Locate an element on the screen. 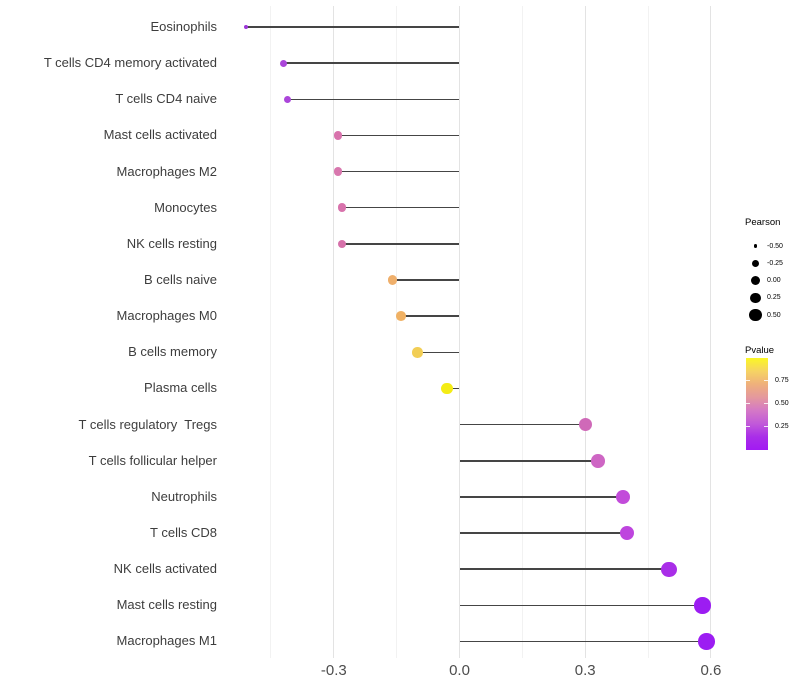  category-label: Mast cells resting is located at coordinates (166, 605).